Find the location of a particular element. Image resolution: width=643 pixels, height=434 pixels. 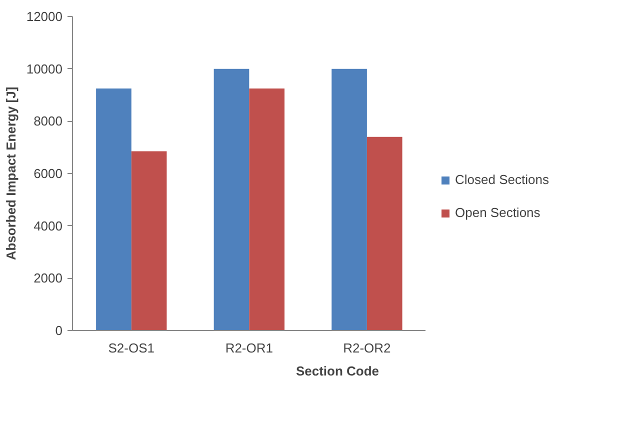

y-tick-label: 8000 is located at coordinates (48, 121).